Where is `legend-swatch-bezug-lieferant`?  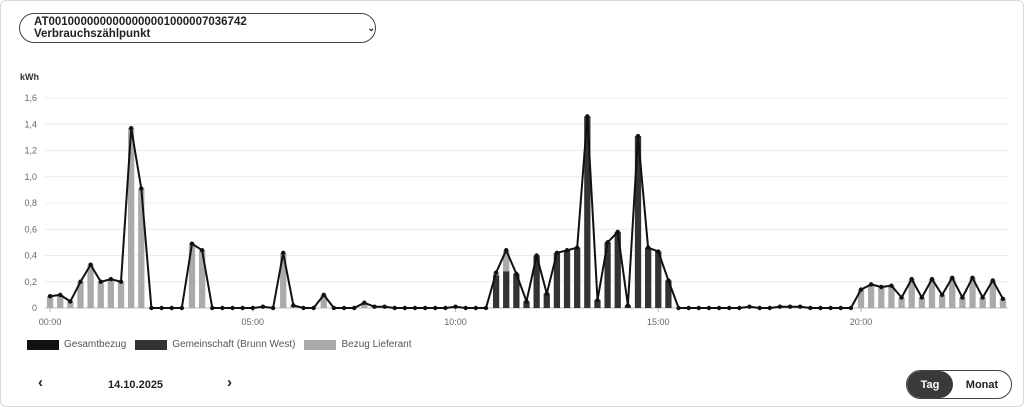
legend-swatch-bezug-lieferant is located at coordinates (320, 344).